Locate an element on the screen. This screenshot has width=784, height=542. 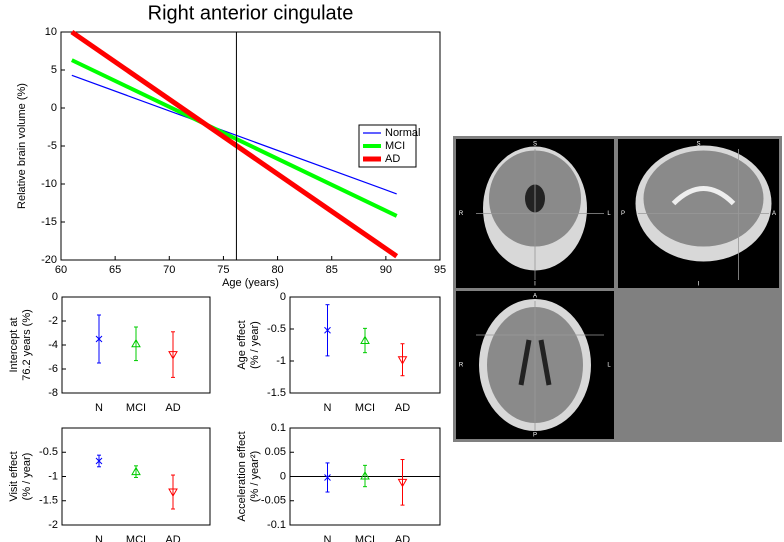
y-axis-label: Age effect is located at coordinates (242, 344).